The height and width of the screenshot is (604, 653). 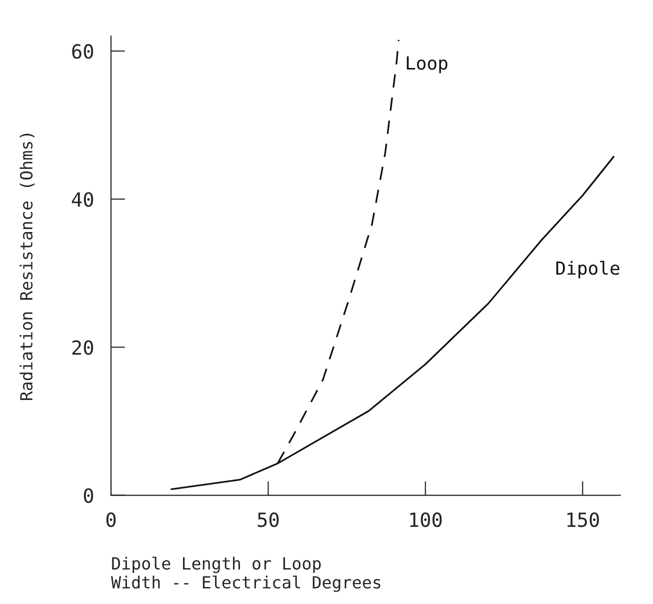 What do you see at coordinates (83, 51) in the screenshot?
I see `y-tick-label: 60` at bounding box center [83, 51].